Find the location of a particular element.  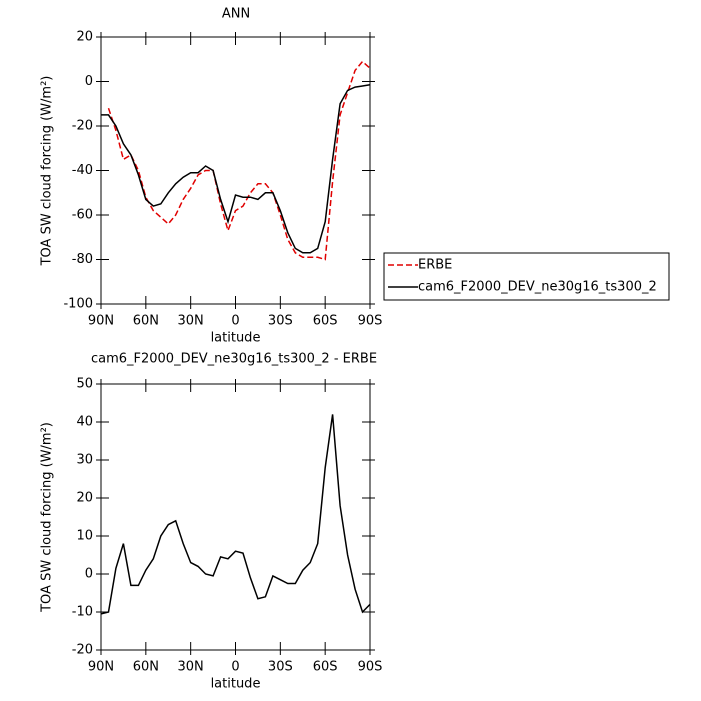

y-tick-label: 50 is located at coordinates (84, 384).